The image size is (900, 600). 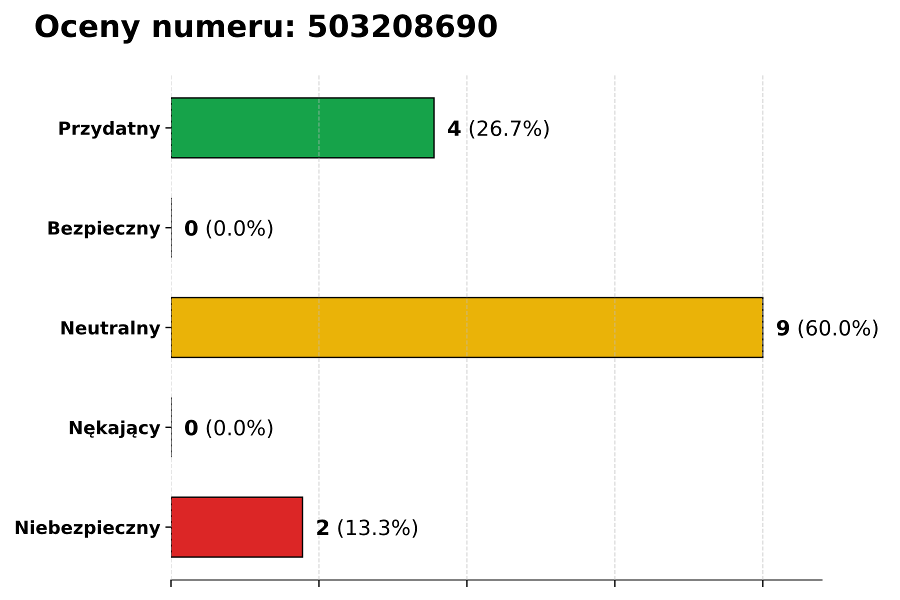 I want to click on data-label: 2 (13.3%), so click(x=367, y=528).